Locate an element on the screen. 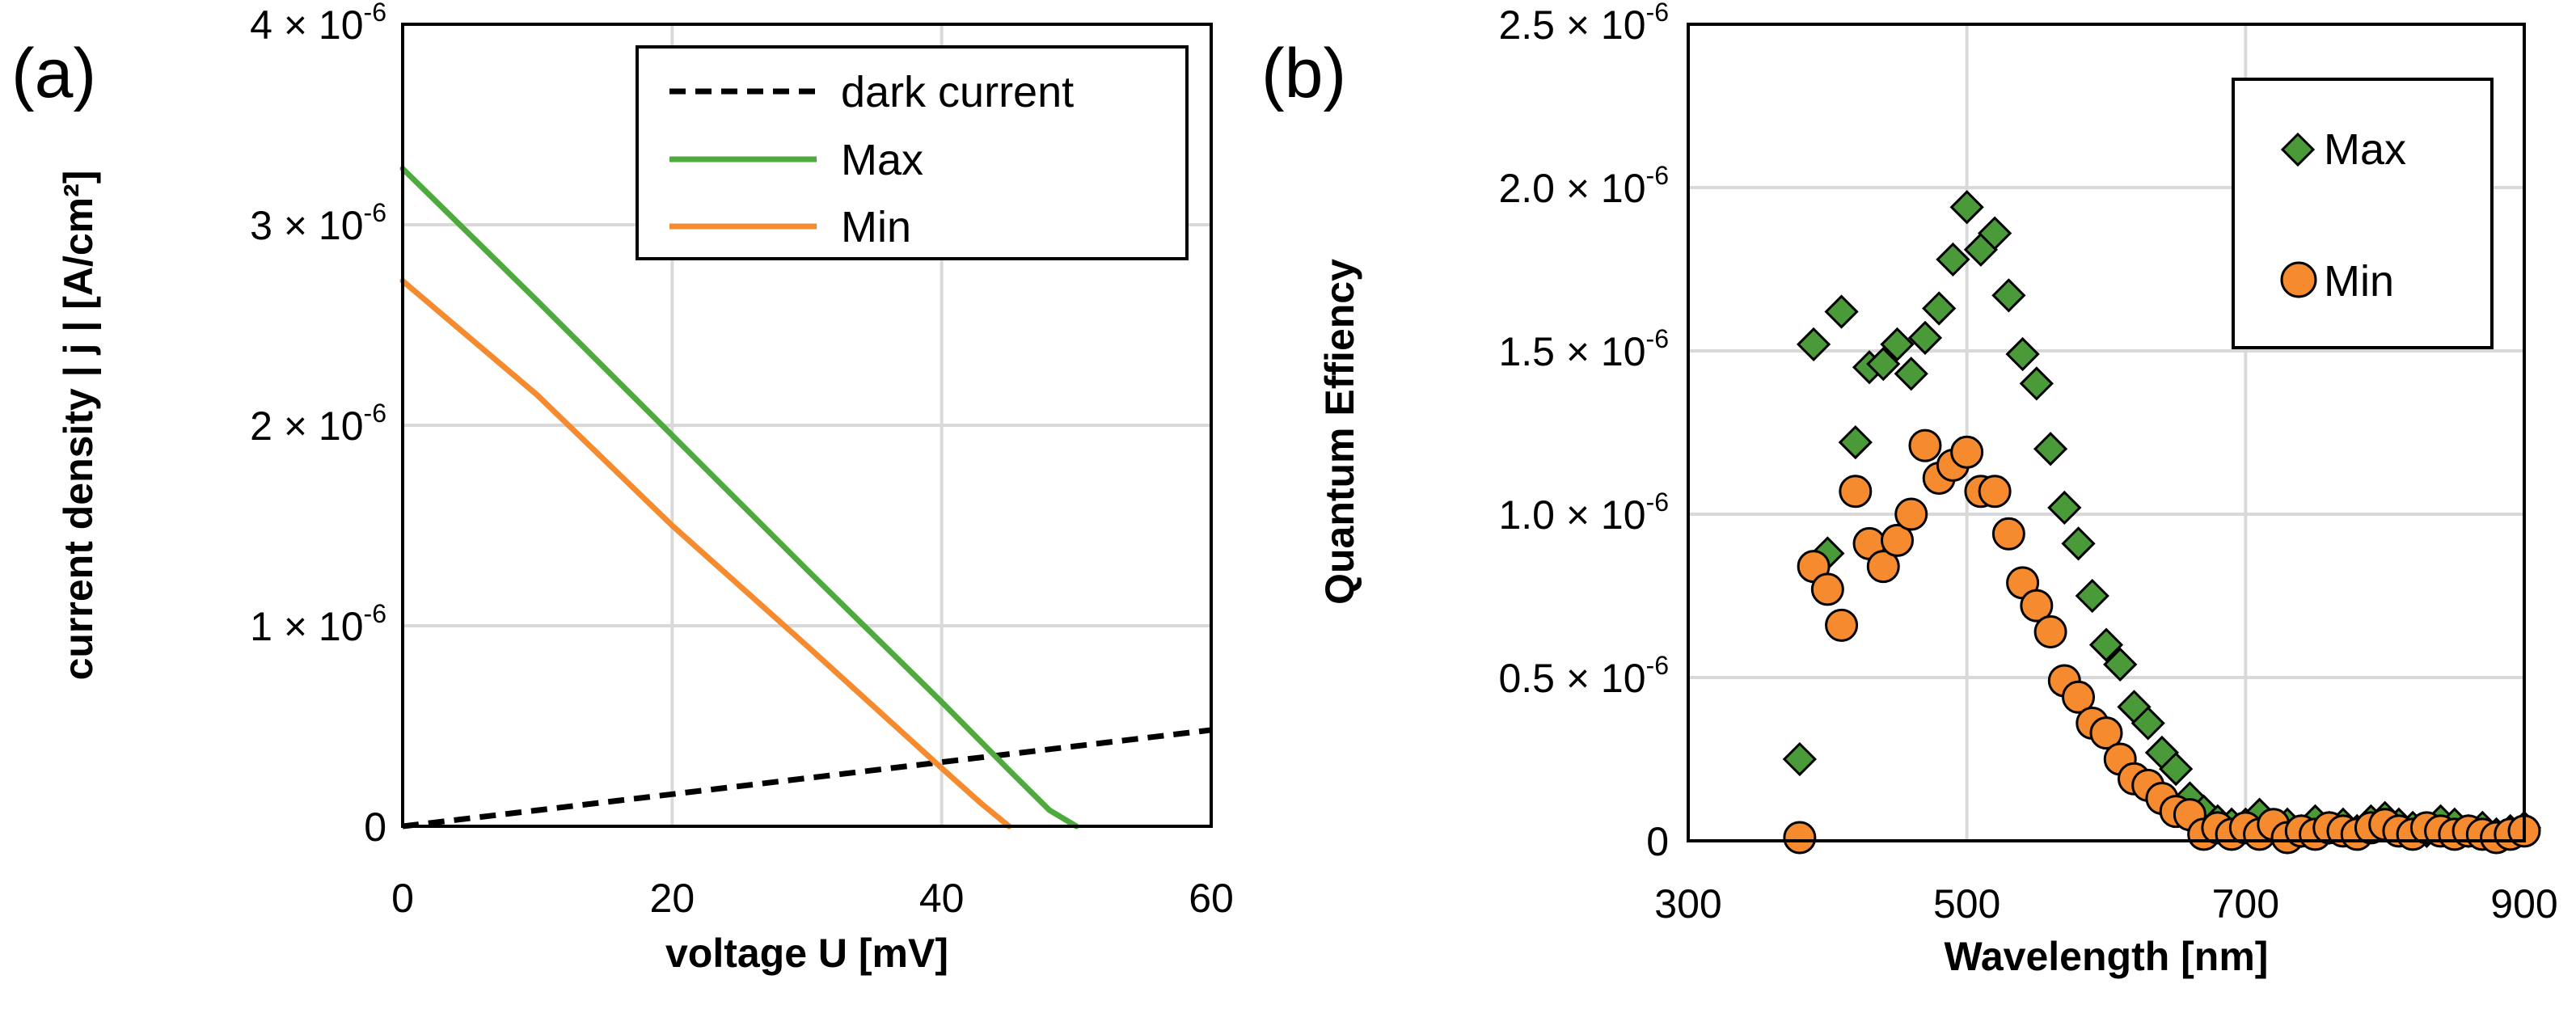 This screenshot has height=1009, width=2576. x-axis-title-b: Wavelength [nm] is located at coordinates (2107, 956).